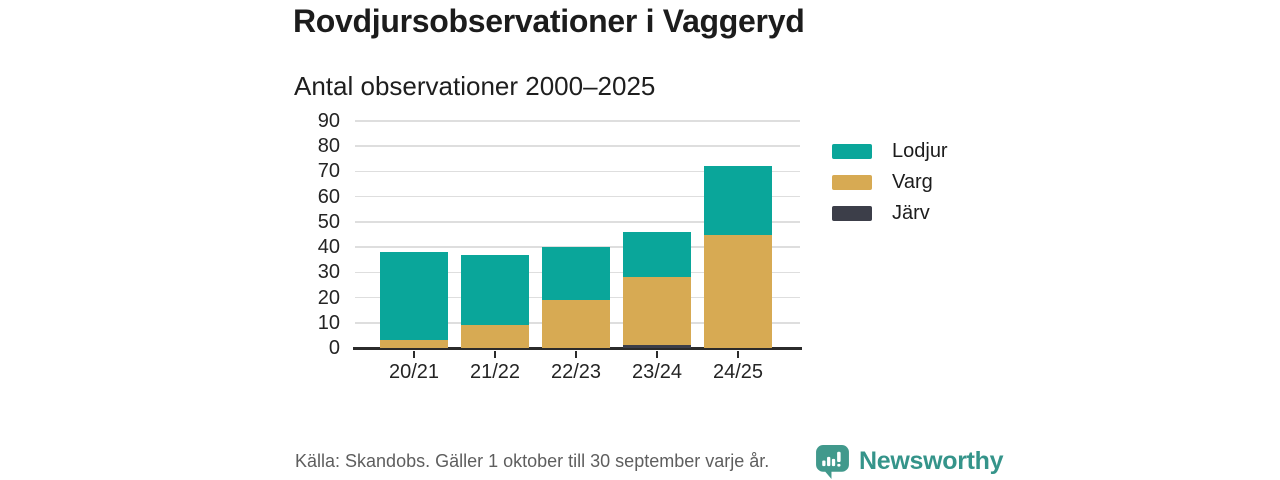 The height and width of the screenshot is (480, 1280). I want to click on legend-row-varg: Varg, so click(890, 182).